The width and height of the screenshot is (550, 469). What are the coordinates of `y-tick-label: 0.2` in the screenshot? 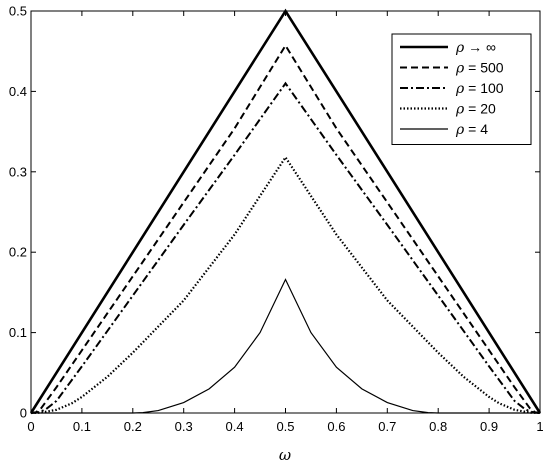 It's located at (18, 252).